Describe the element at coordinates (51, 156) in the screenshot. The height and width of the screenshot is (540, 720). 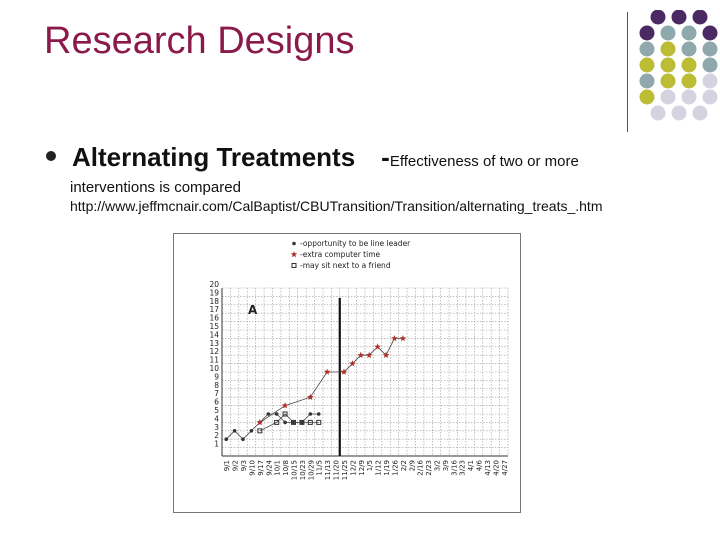
I see `bullet-dot-icon` at that location.